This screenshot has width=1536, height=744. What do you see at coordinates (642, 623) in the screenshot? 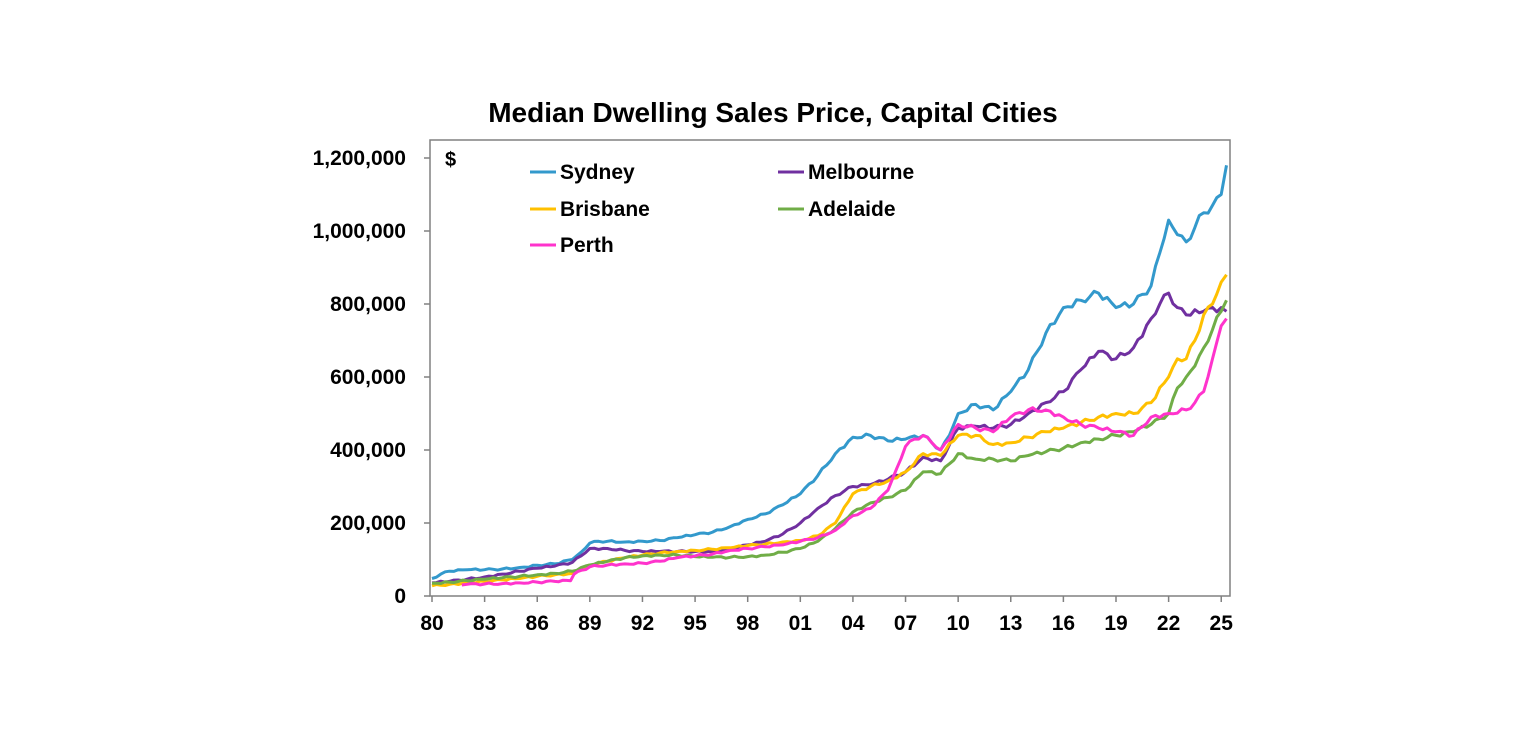
I see `x-tick-label: 92` at bounding box center [642, 623].